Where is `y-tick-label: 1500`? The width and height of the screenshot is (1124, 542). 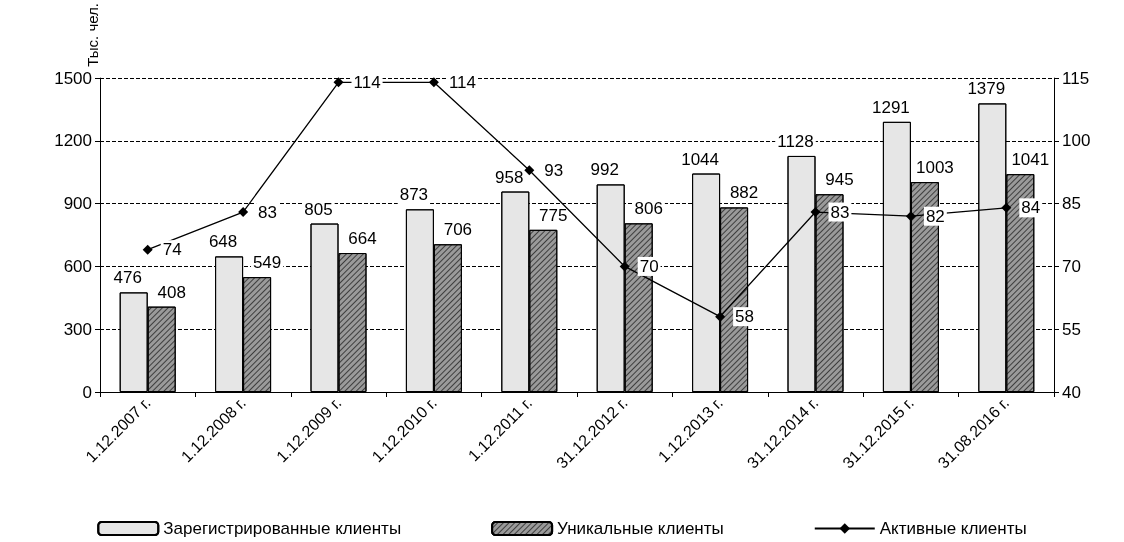
y-tick-label: 1500 is located at coordinates (73, 78).